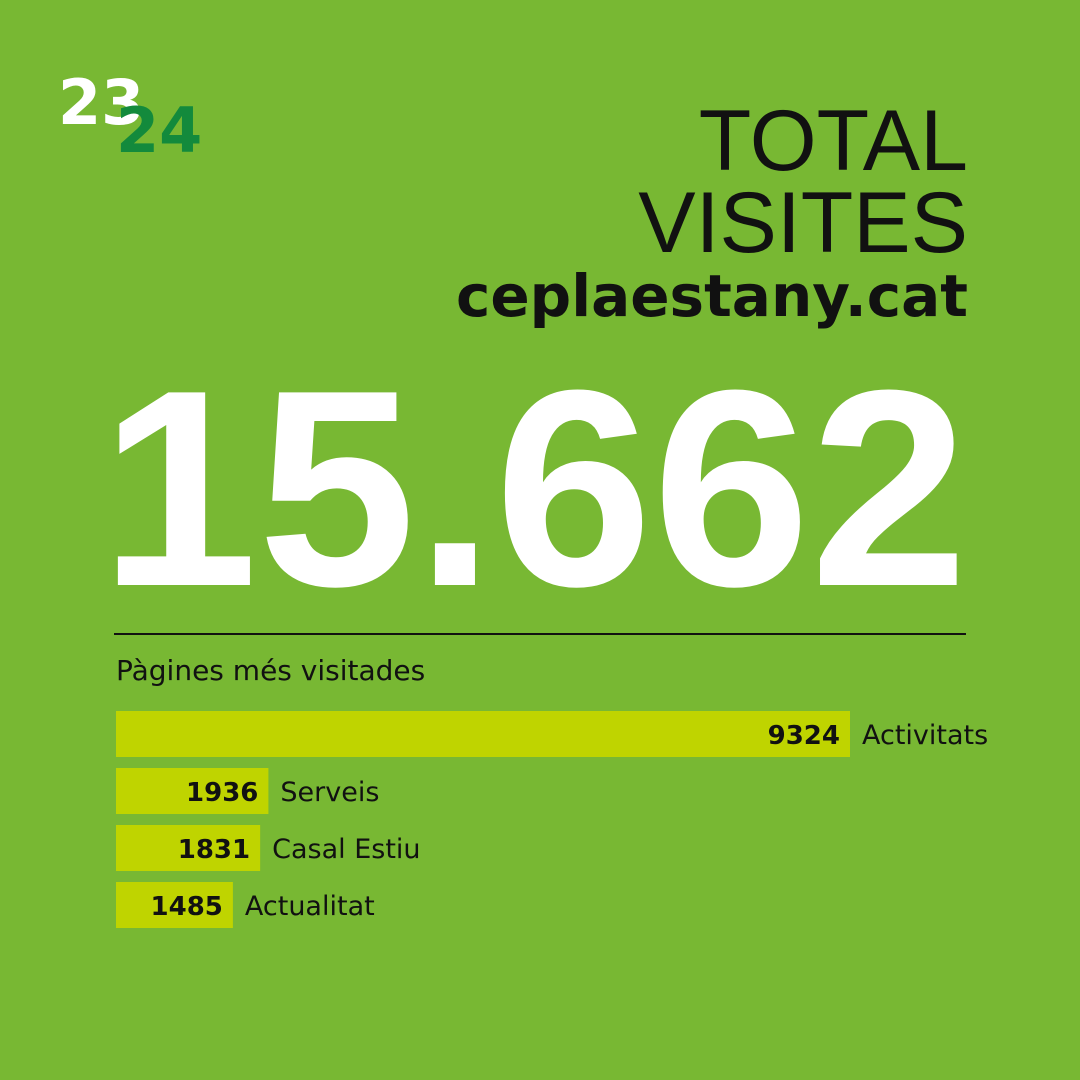 This screenshot has height=1080, width=1080. I want to click on logo-bottom: 24, so click(159, 130).